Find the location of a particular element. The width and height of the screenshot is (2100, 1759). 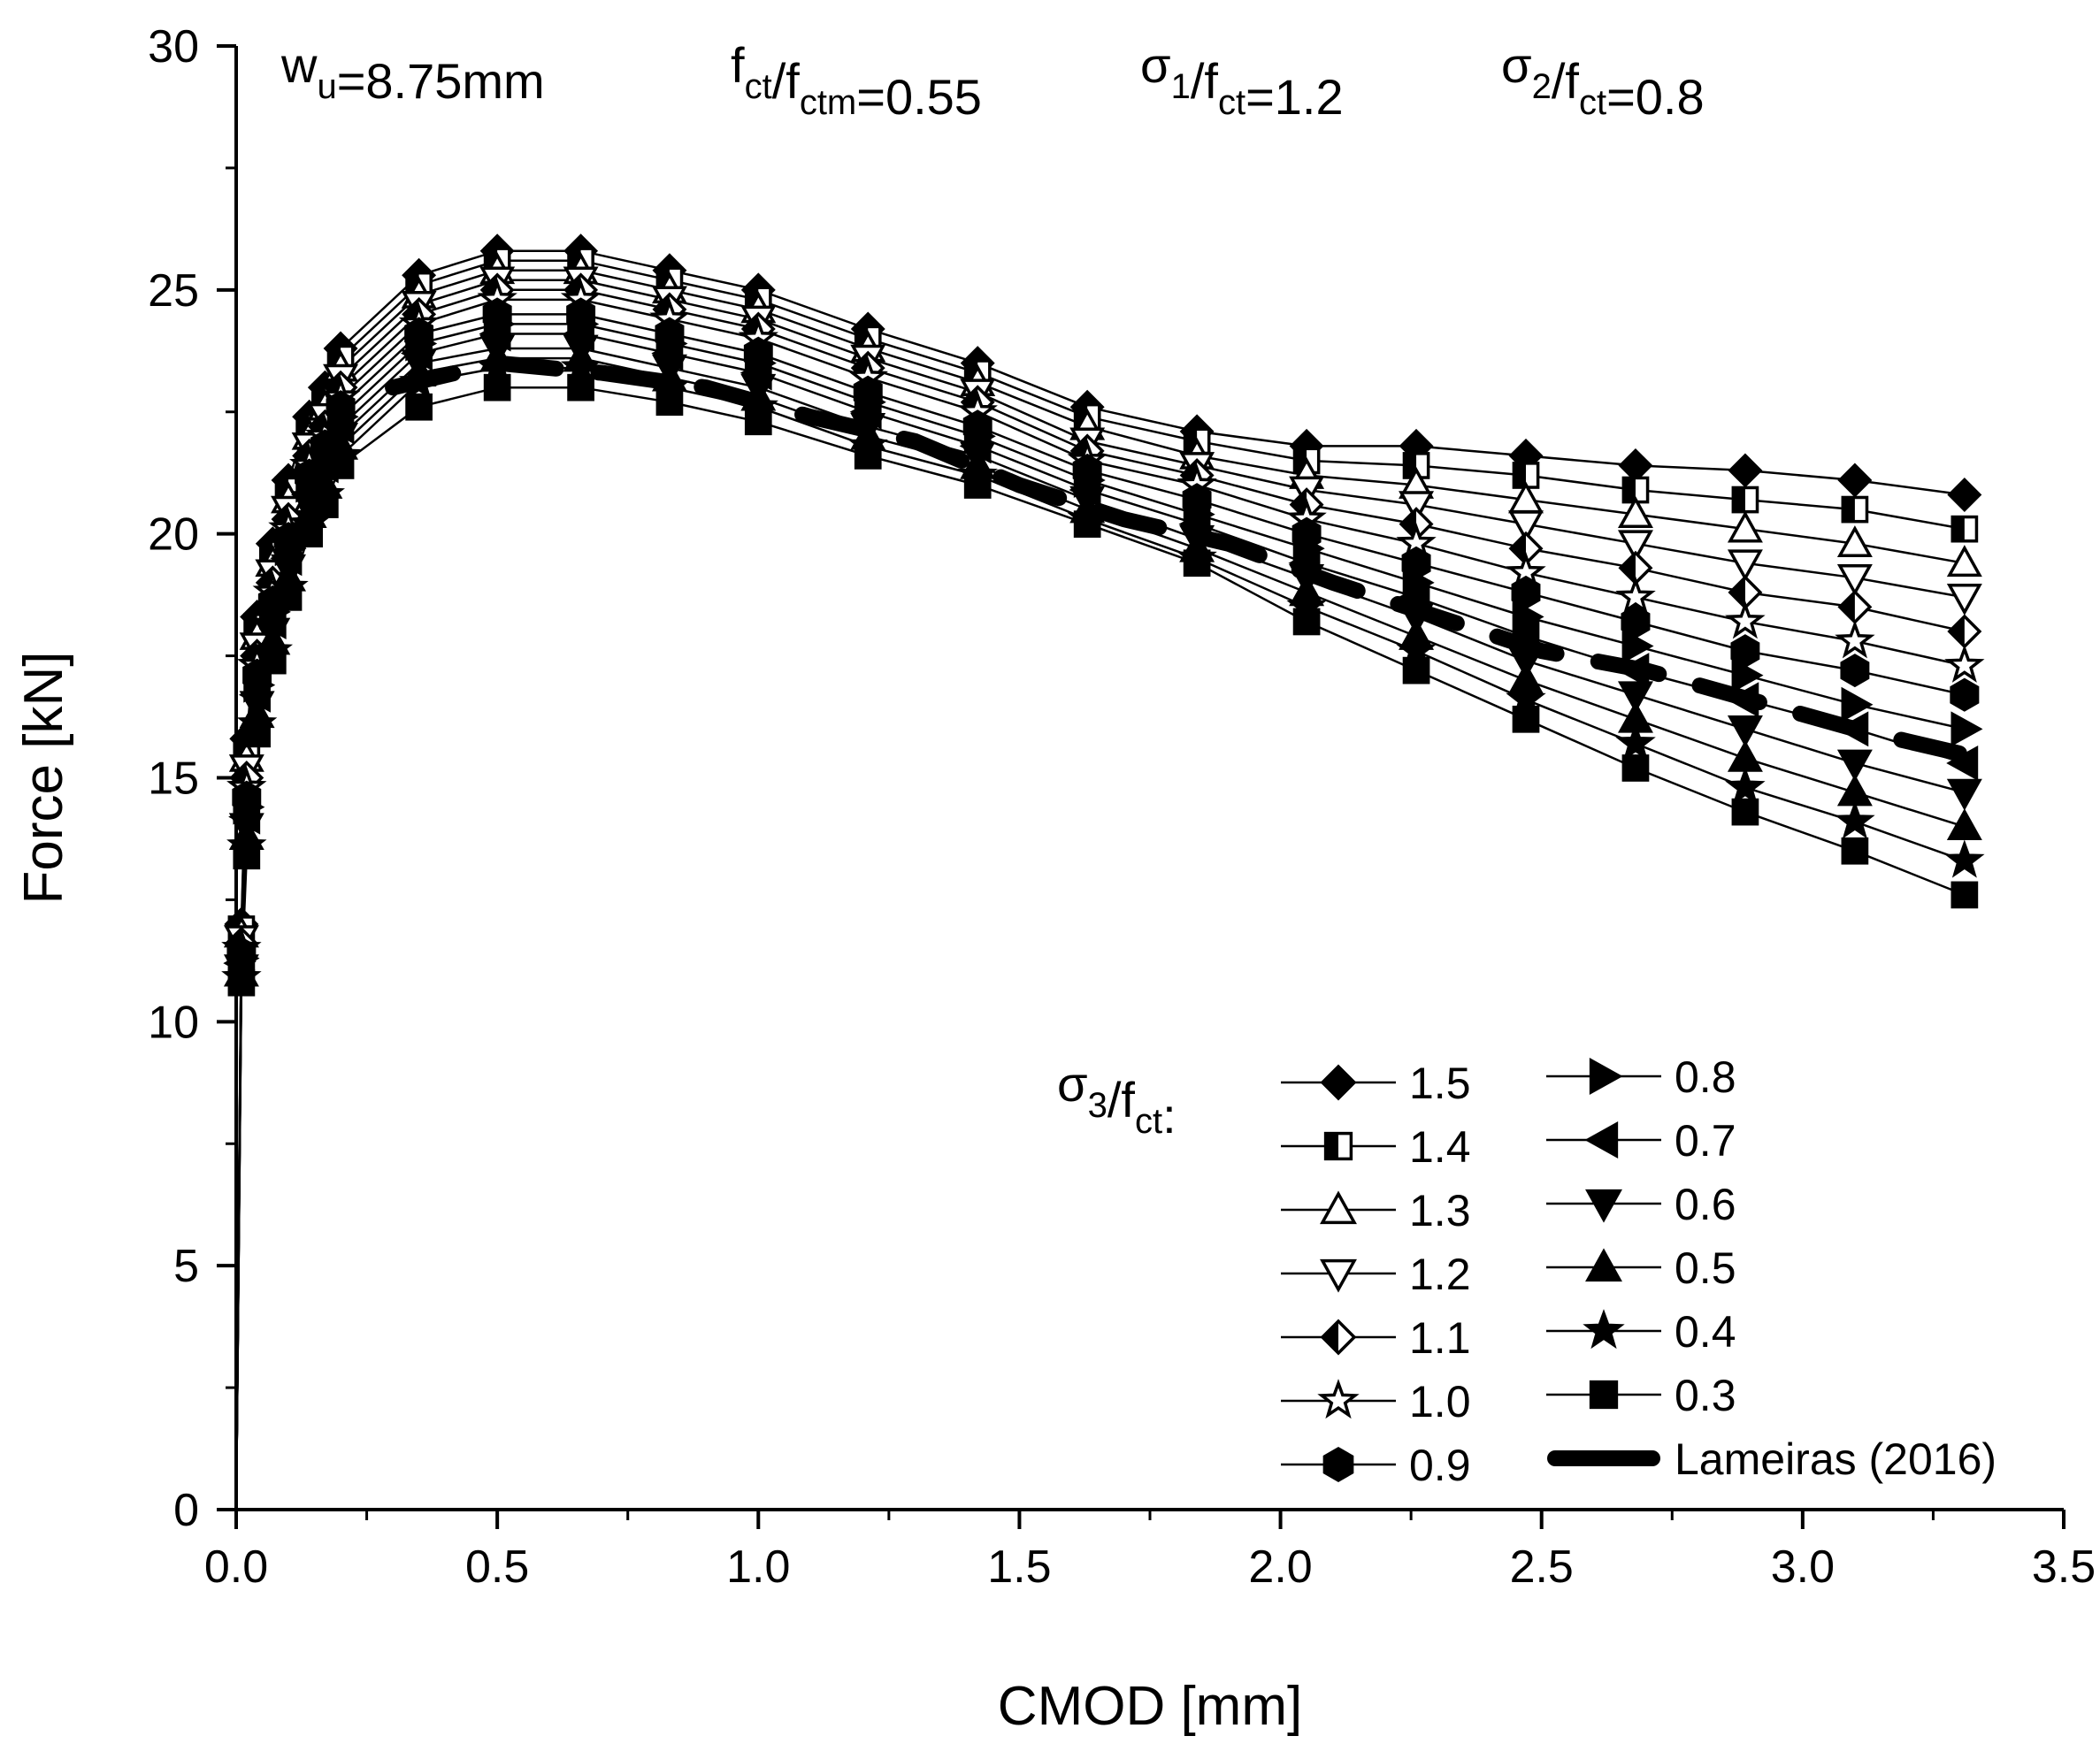

legend-label: 1.2 is located at coordinates (1440, 1274).